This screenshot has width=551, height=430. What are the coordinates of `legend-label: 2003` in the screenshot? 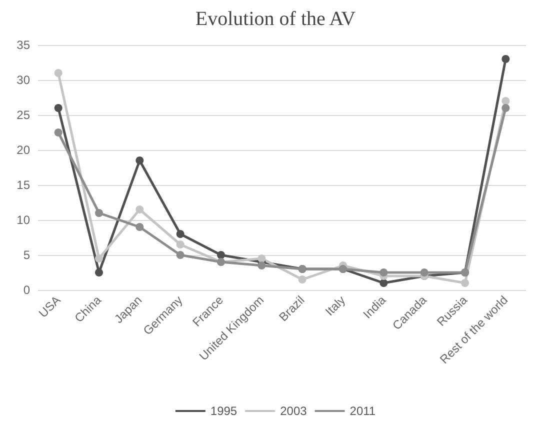 It's located at (294, 411).